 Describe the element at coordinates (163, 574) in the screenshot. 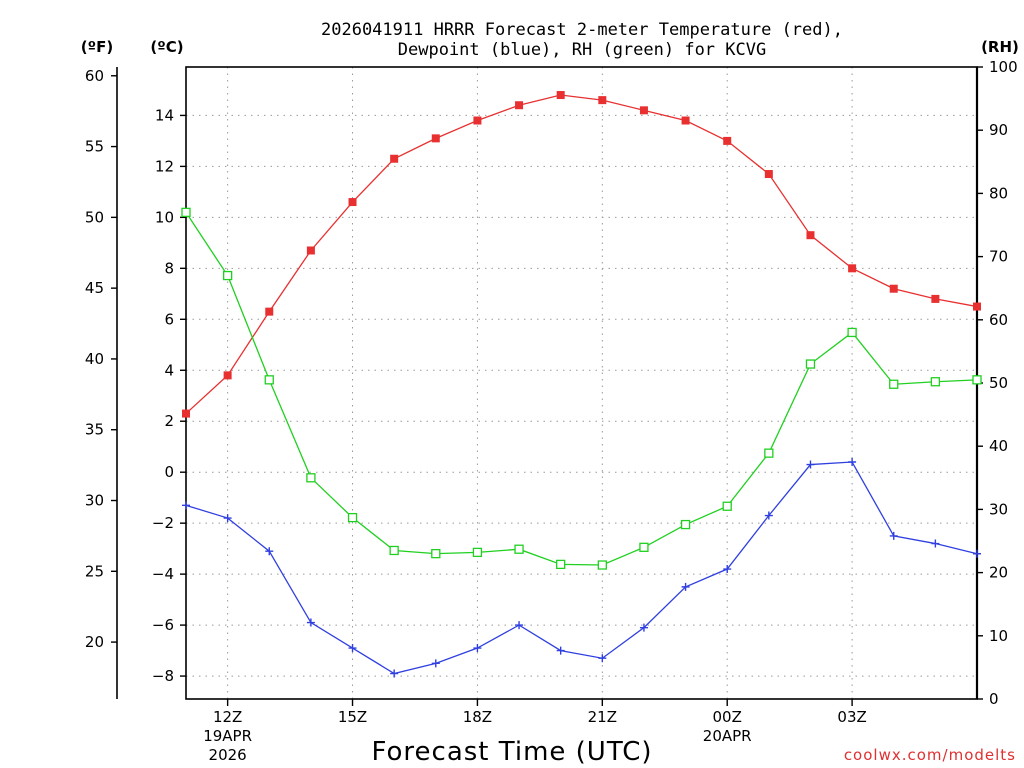

I see `celsius-tick-label: −4` at that location.